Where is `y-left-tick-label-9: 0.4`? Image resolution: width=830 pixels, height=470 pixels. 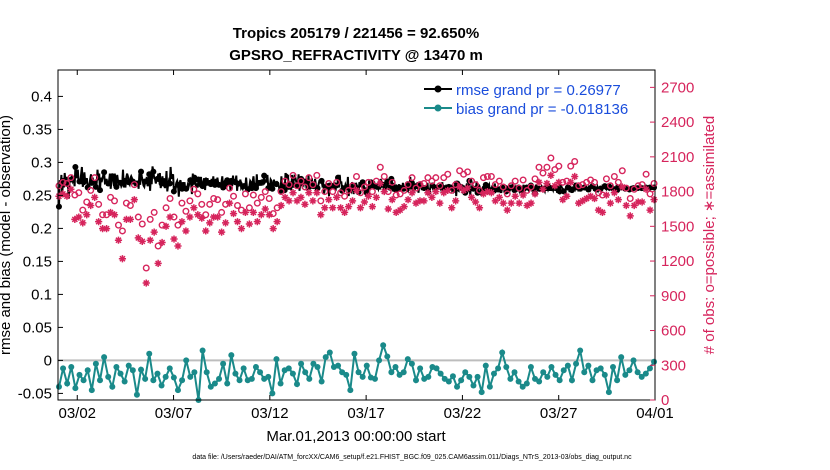
y-left-tick-label-9: 0.4 is located at coordinates (41, 96).